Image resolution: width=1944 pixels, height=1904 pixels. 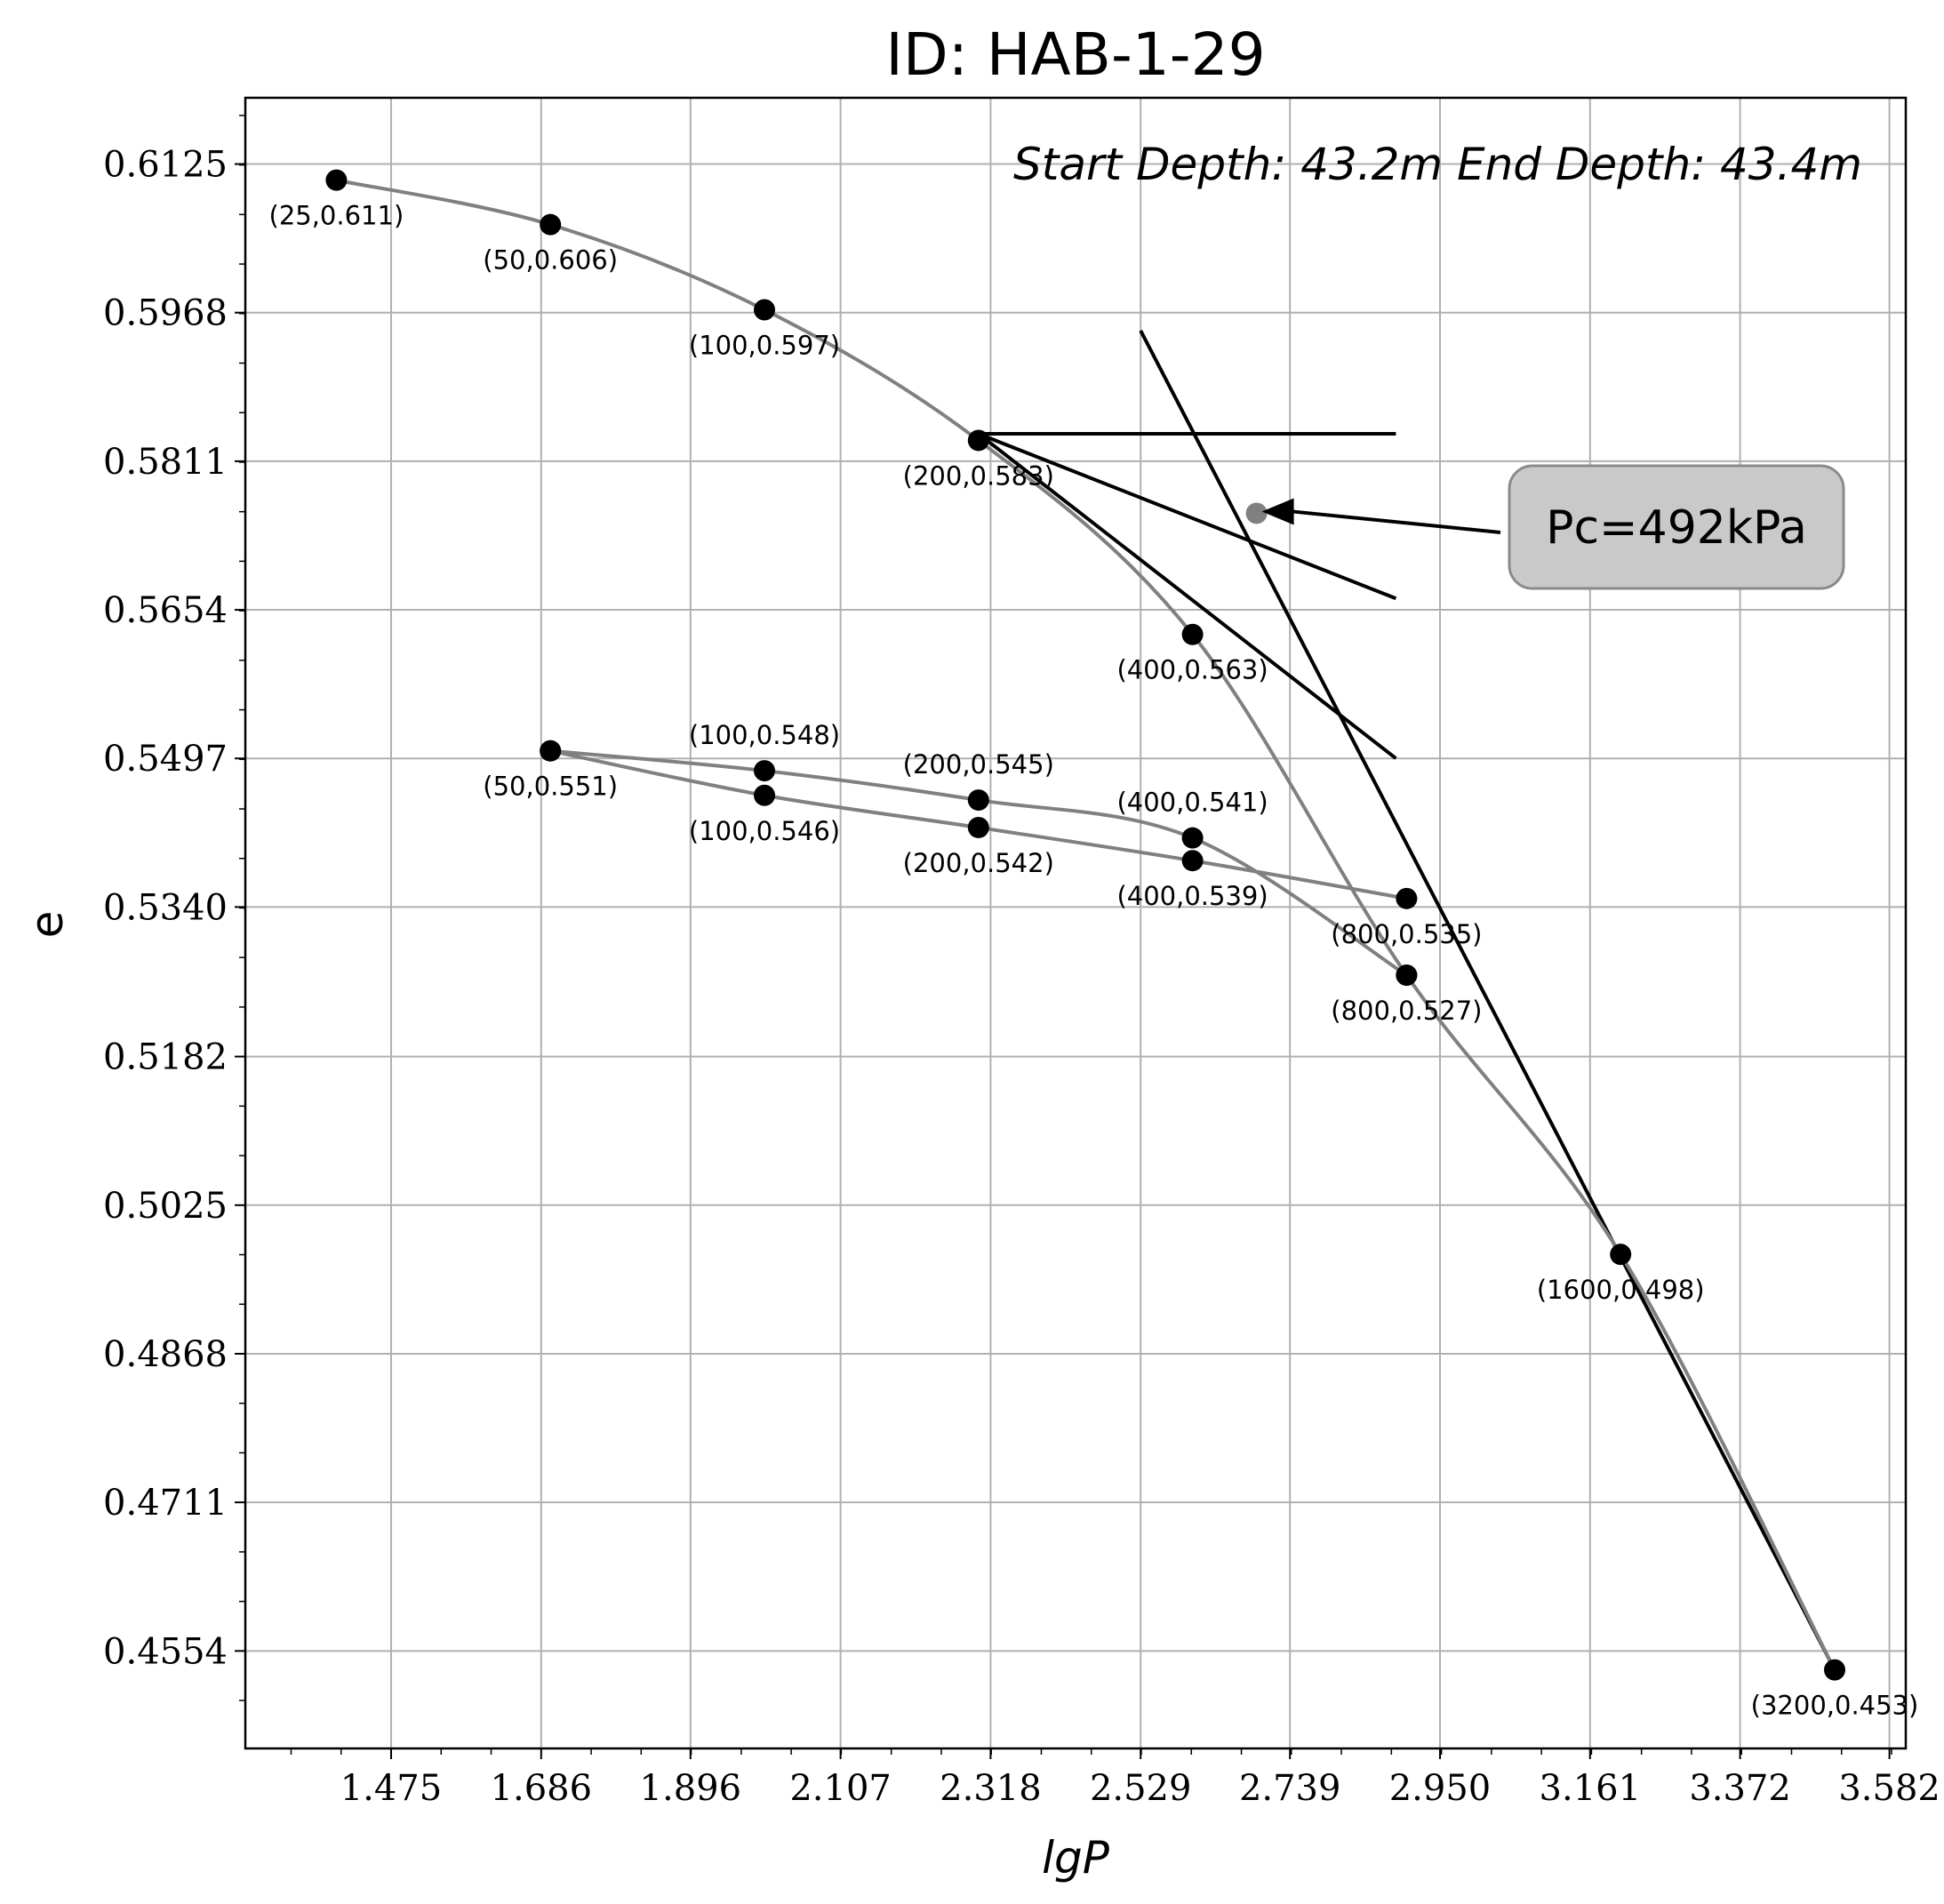 I want to click on x-tick-label: 2.529, so click(x=1141, y=1788).